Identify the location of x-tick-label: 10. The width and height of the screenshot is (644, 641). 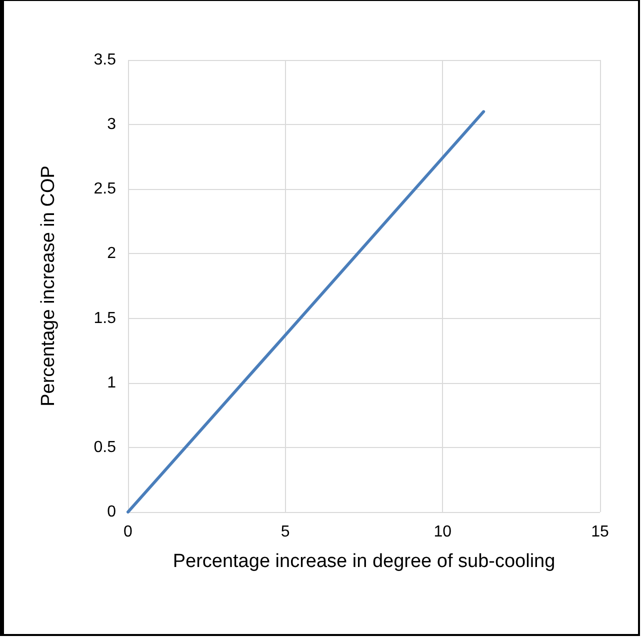
(443, 532).